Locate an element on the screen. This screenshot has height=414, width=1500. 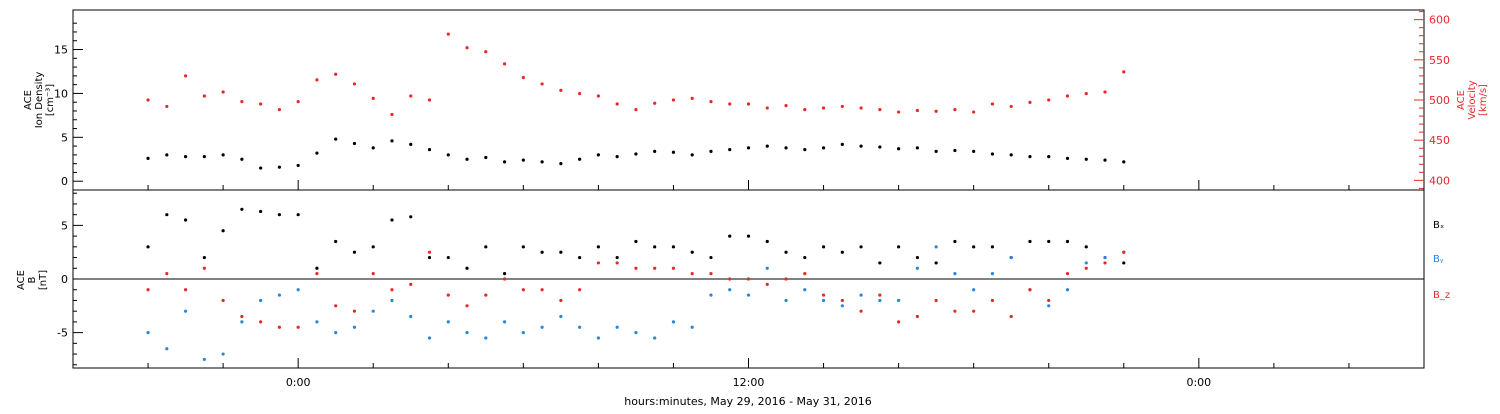
velocity-tick-label: 500 is located at coordinates (1439, 100).